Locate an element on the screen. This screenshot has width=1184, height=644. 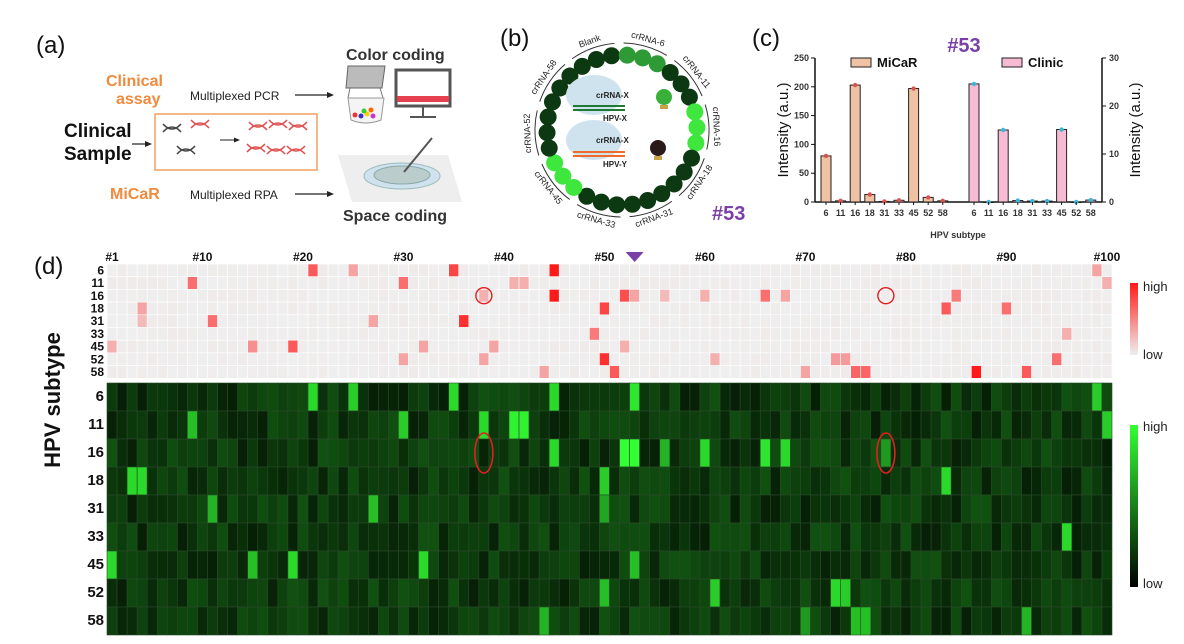
x-tick-label: 58 is located at coordinates (943, 213).